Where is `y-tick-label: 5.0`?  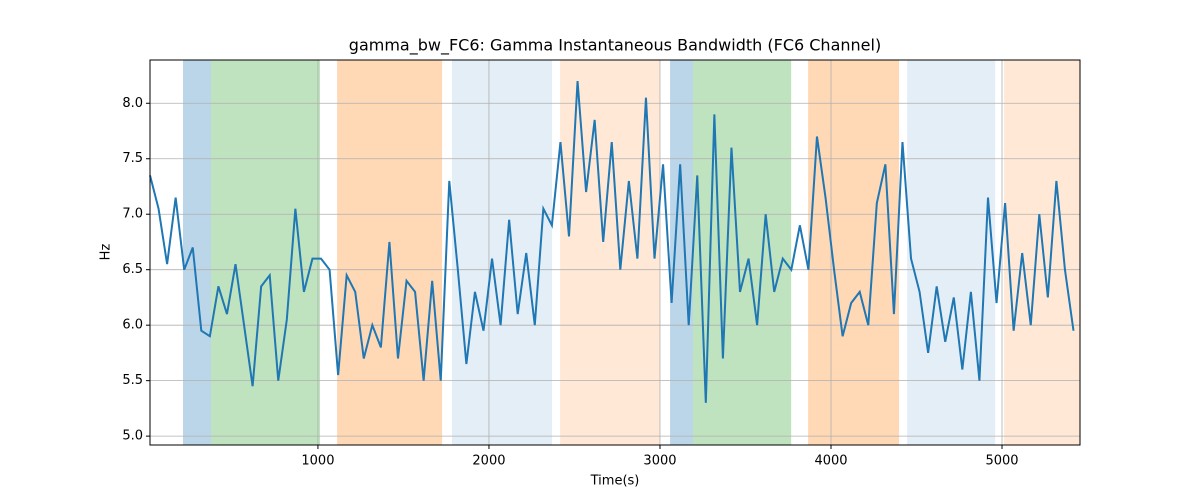
y-tick-label: 5.0 is located at coordinates (132, 436).